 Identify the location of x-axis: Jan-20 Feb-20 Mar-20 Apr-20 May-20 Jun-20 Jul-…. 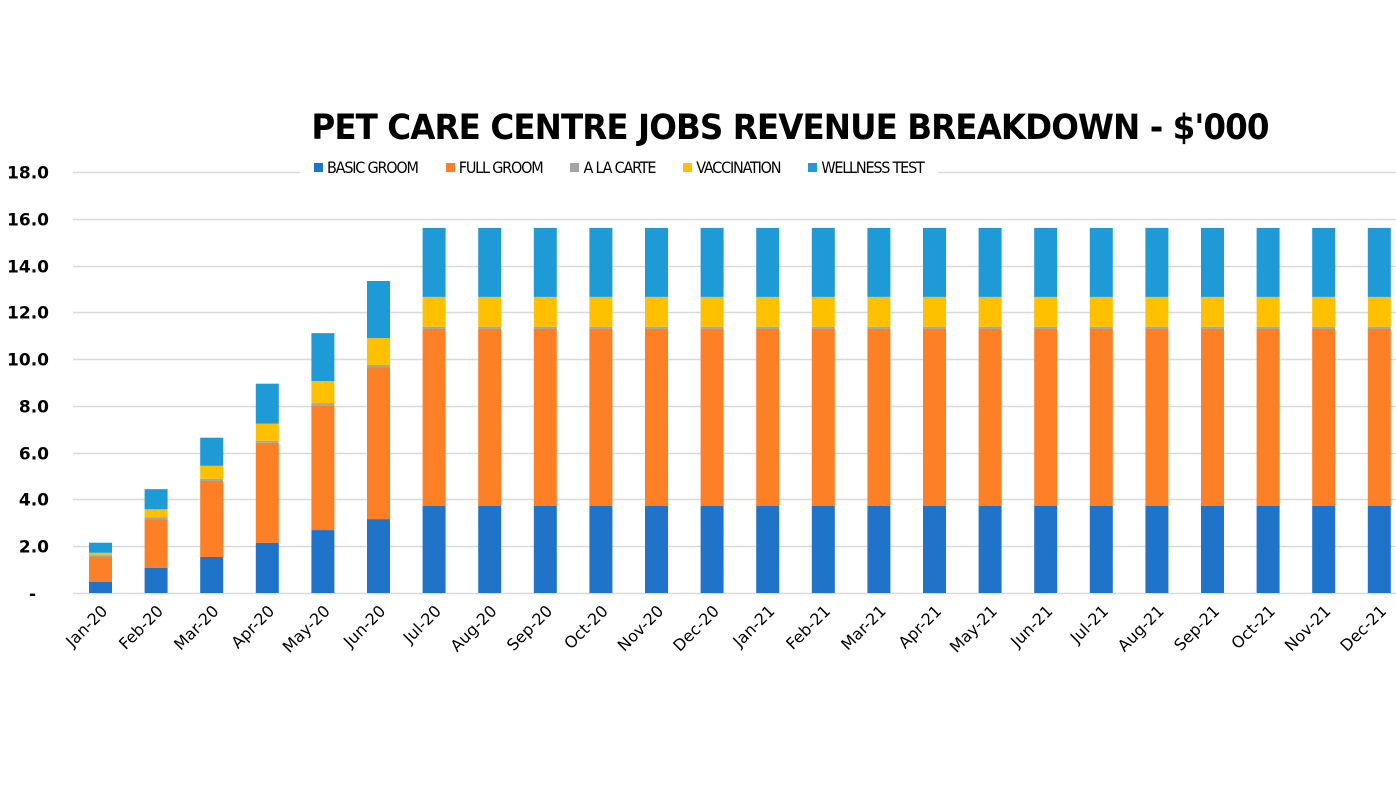
(725, 628).